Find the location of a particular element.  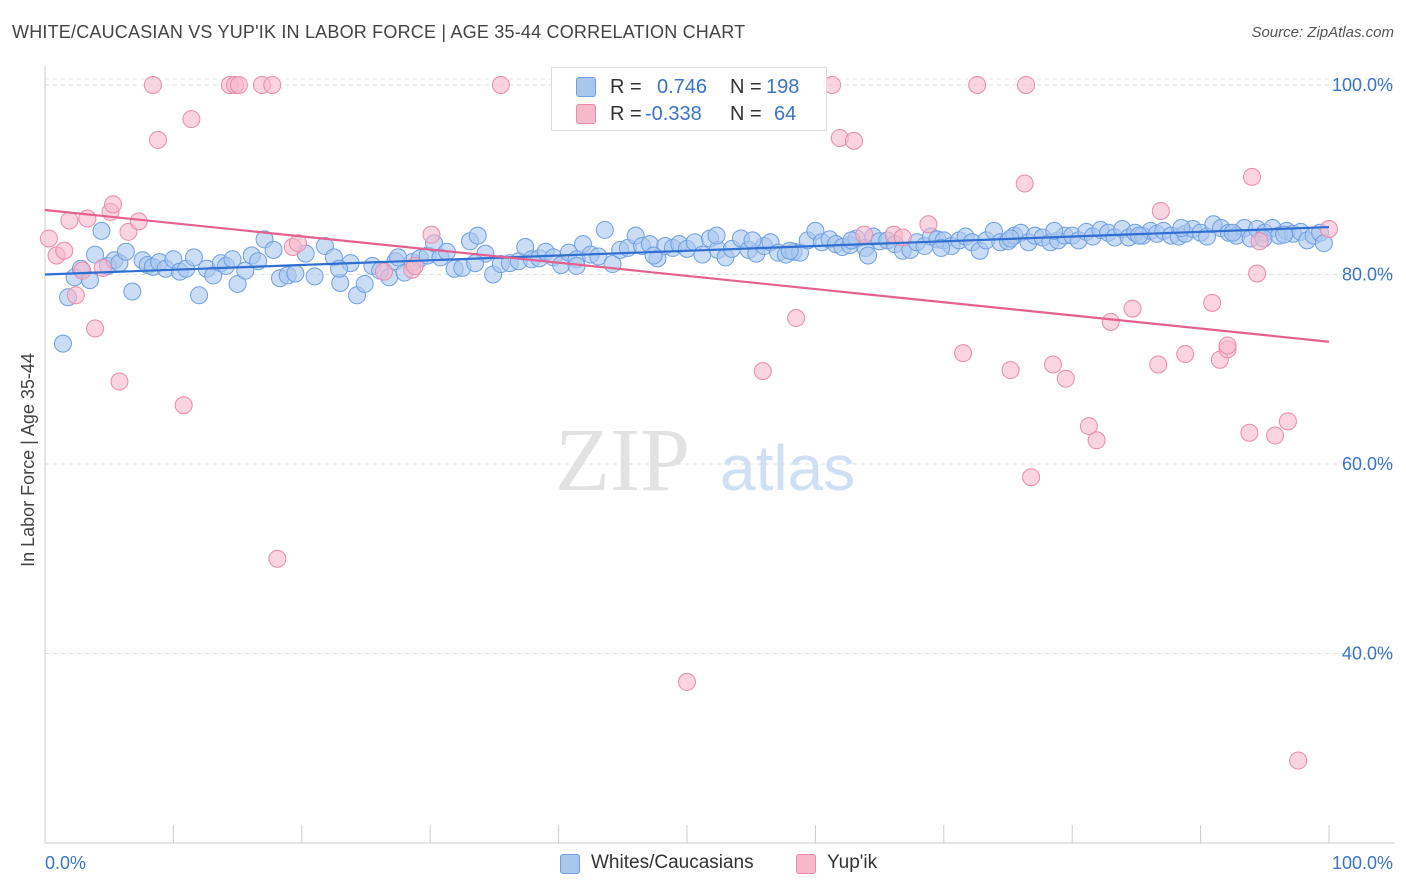

legend-r-value-whites: 0.746 is located at coordinates (682, 87).